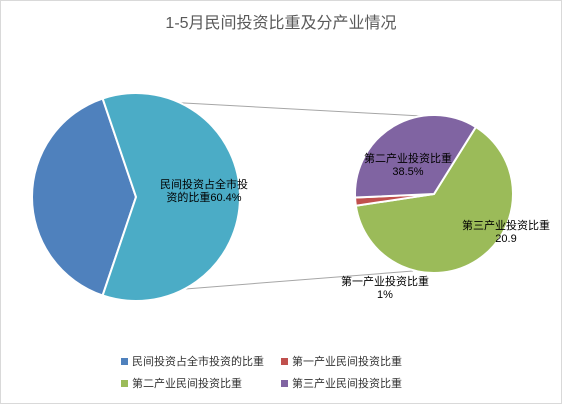 This screenshot has width=562, height=404. I want to click on legend-item: 第二产业民间投资比重, so click(201, 383).